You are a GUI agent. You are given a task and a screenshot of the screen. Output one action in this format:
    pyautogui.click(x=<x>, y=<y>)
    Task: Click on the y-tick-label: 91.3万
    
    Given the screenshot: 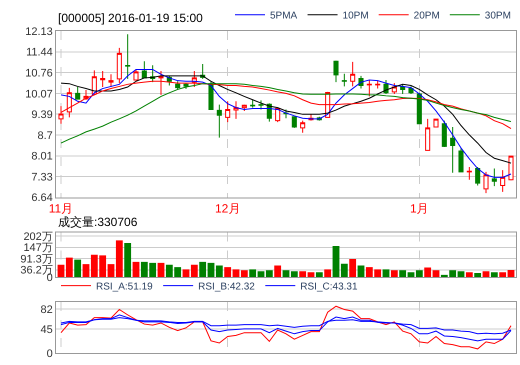 What is the action you would take?
    pyautogui.click(x=36, y=260)
    